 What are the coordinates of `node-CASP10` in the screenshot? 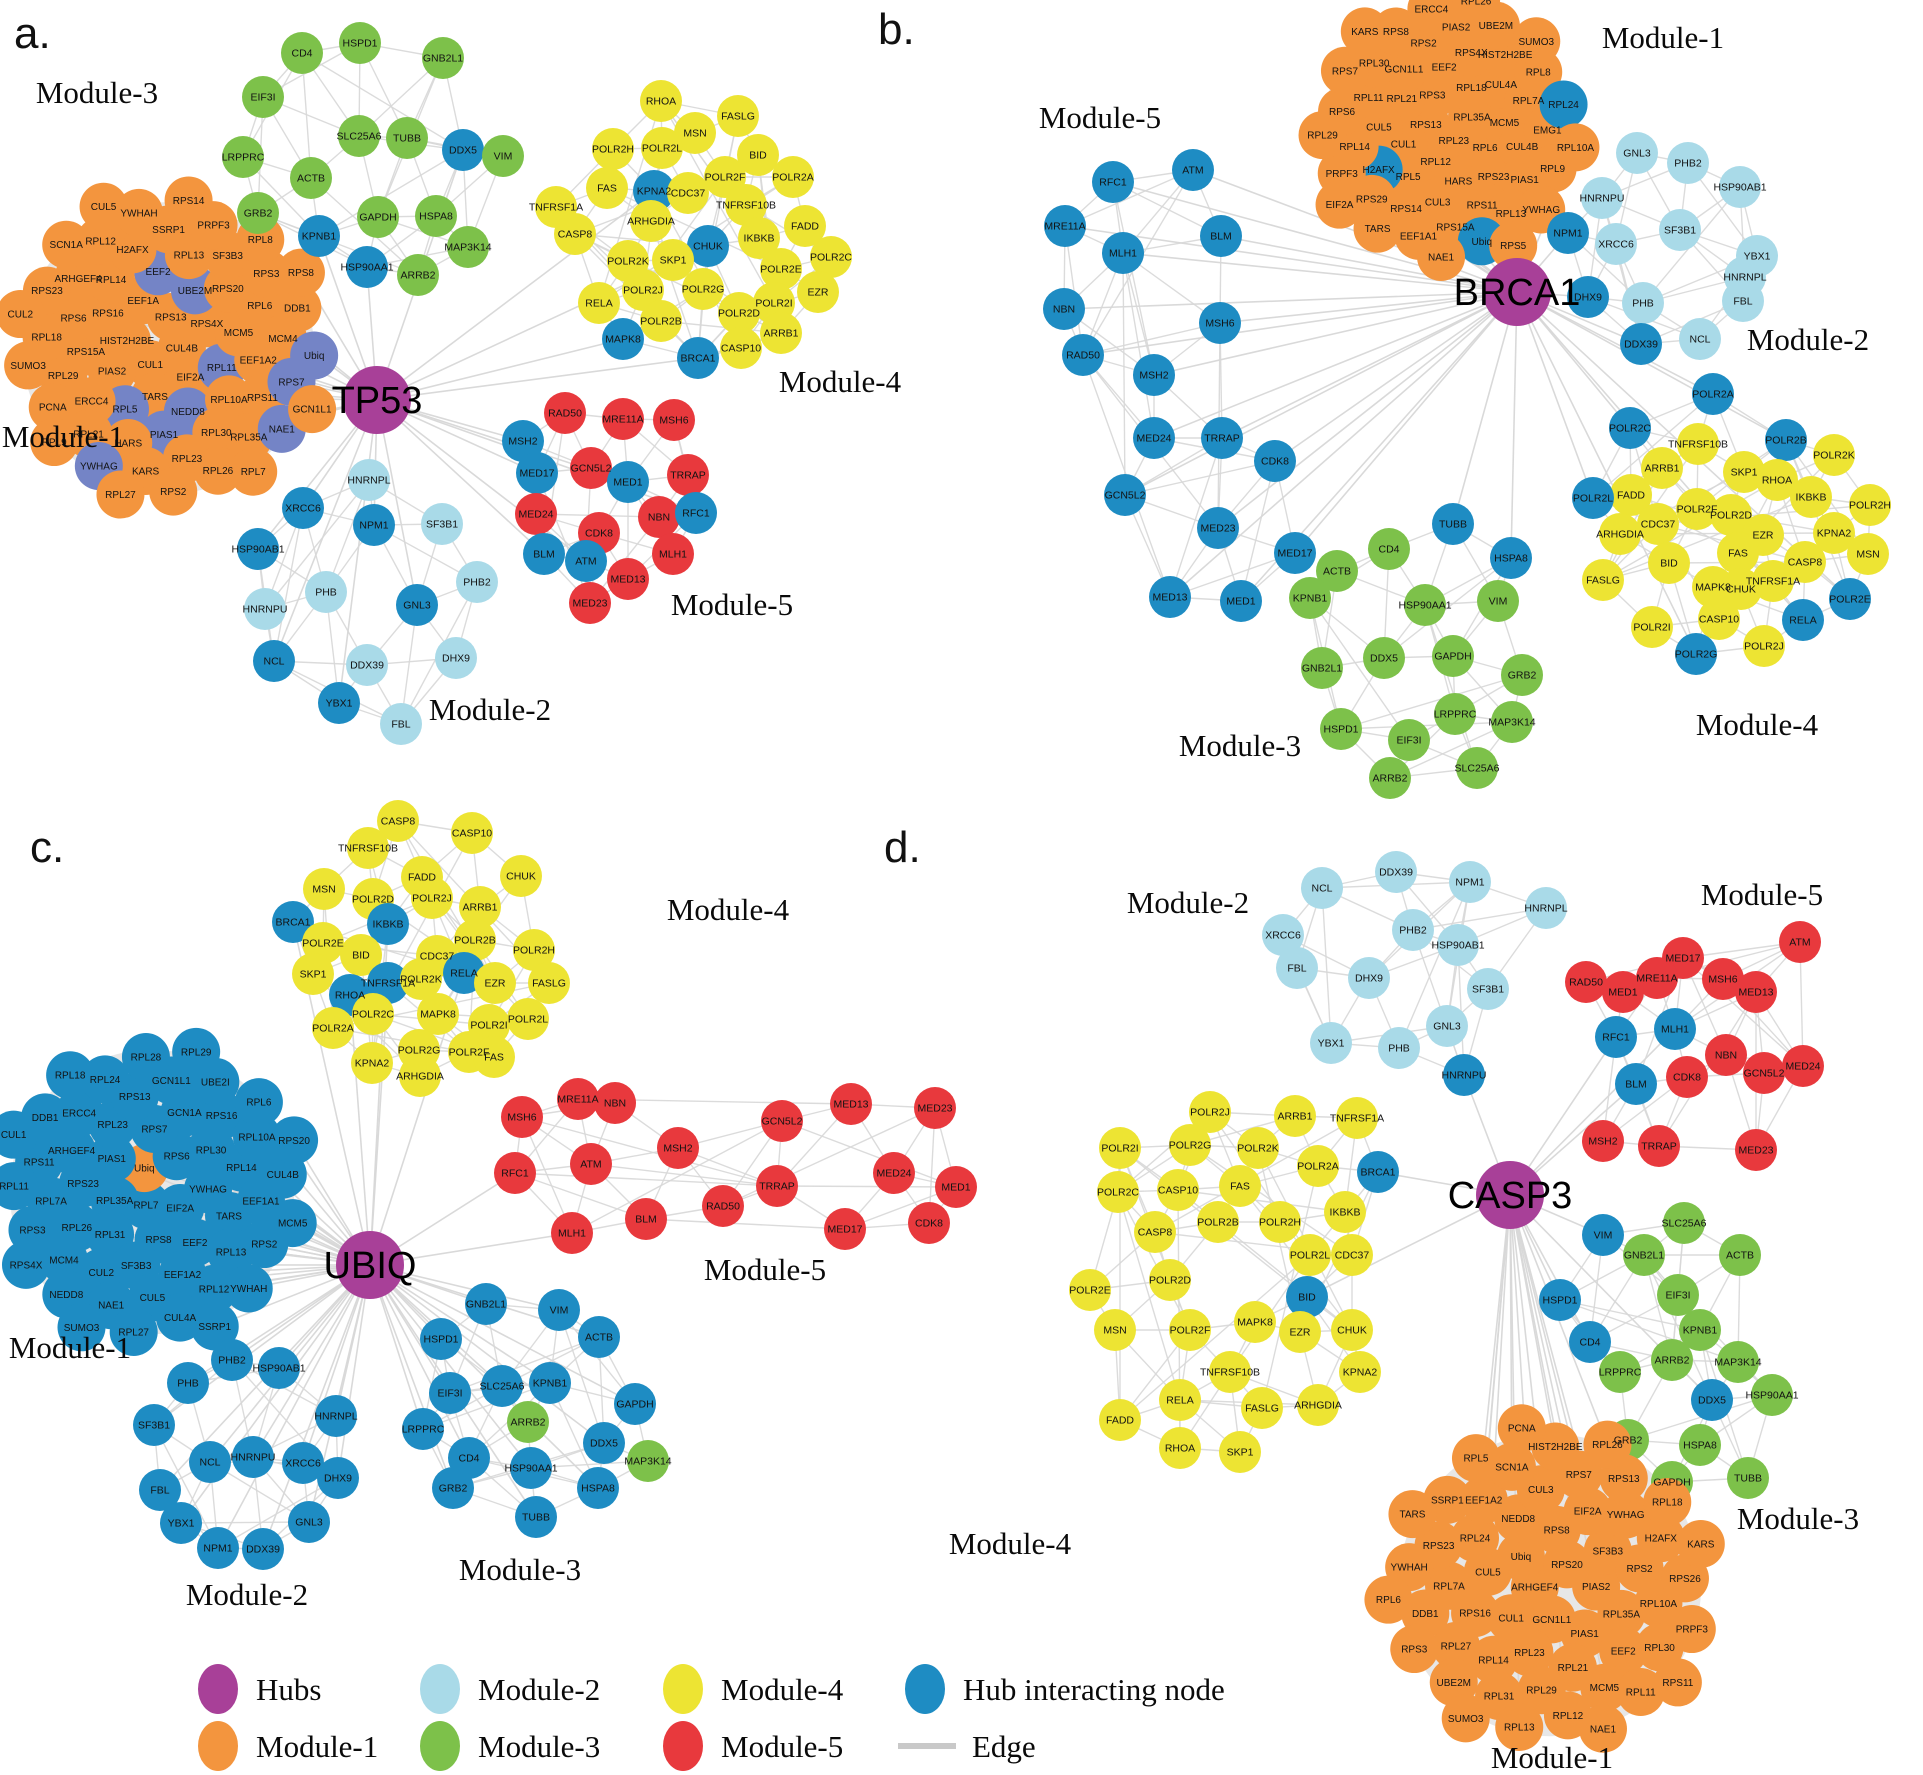 It's located at (741, 348).